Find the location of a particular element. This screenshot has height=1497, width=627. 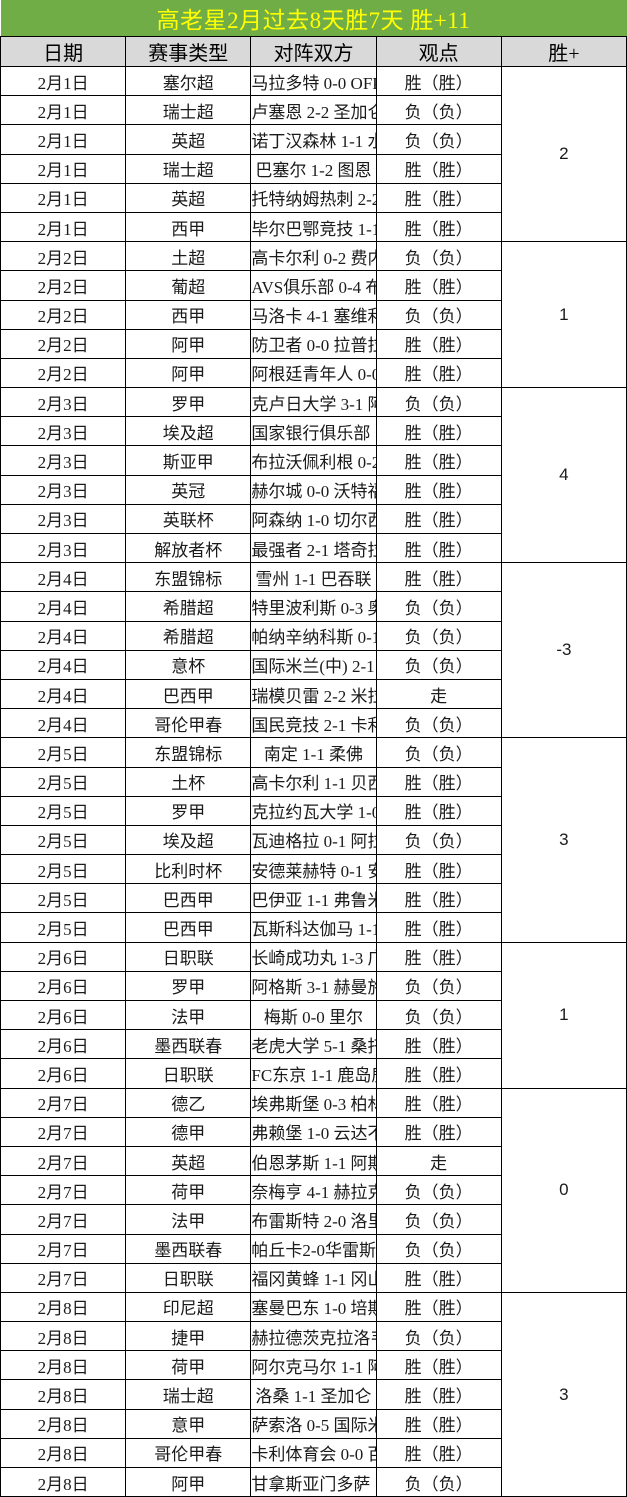

cell-date: 2月5日 is located at coordinates (63, 927).